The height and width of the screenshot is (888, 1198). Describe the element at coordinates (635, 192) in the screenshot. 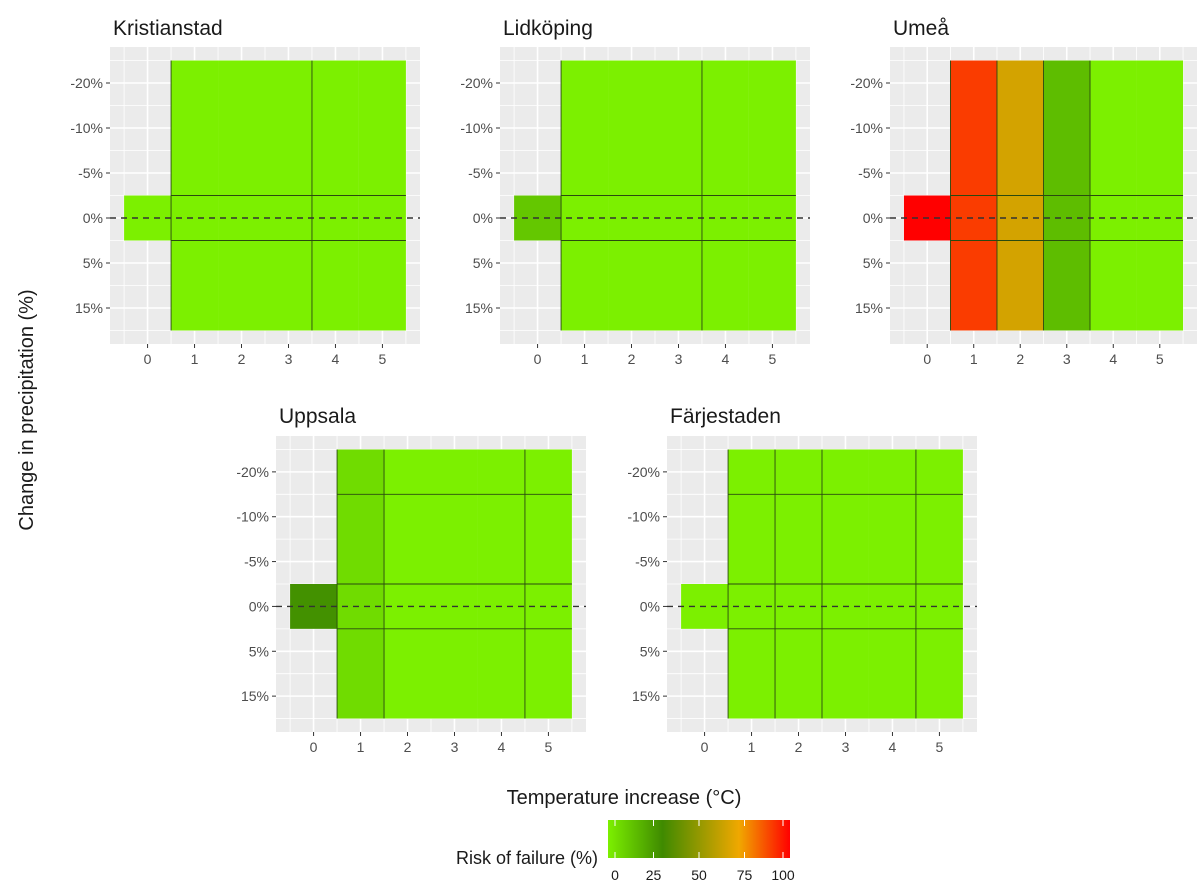

I see `panel: -20% -10% -5% 0% 5% 15% 0 1 2 3 4 5 Lidköping` at that location.